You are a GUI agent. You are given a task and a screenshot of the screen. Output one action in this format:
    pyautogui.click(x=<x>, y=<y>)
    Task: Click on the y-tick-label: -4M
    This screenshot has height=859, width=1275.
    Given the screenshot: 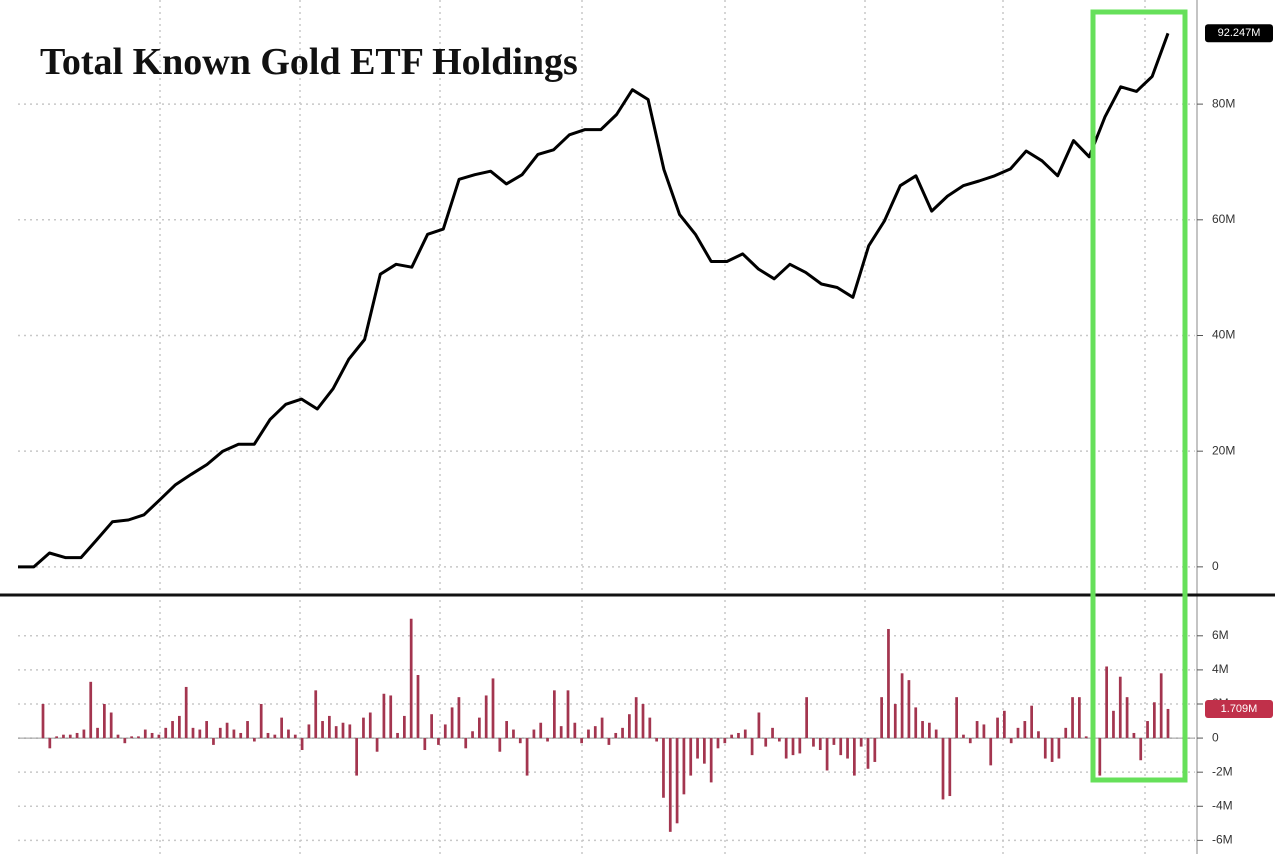 What is the action you would take?
    pyautogui.click(x=1222, y=805)
    